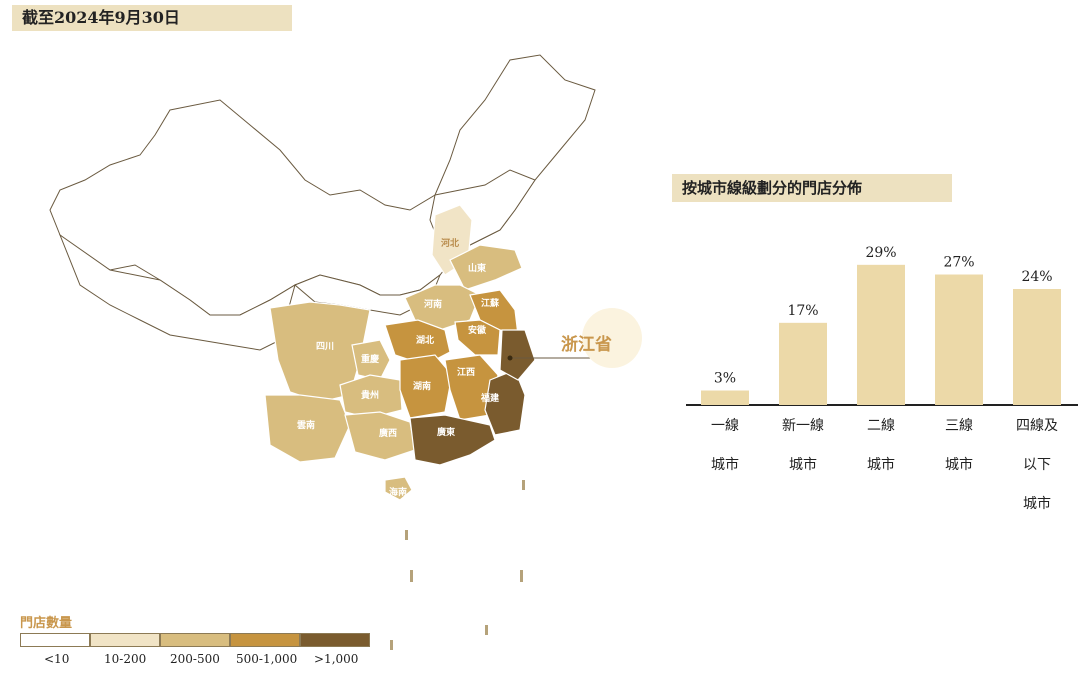 The image size is (1080, 673). Describe the element at coordinates (152, 18) in the screenshot. I see `date-banner: 截至2024年9月30日` at that location.